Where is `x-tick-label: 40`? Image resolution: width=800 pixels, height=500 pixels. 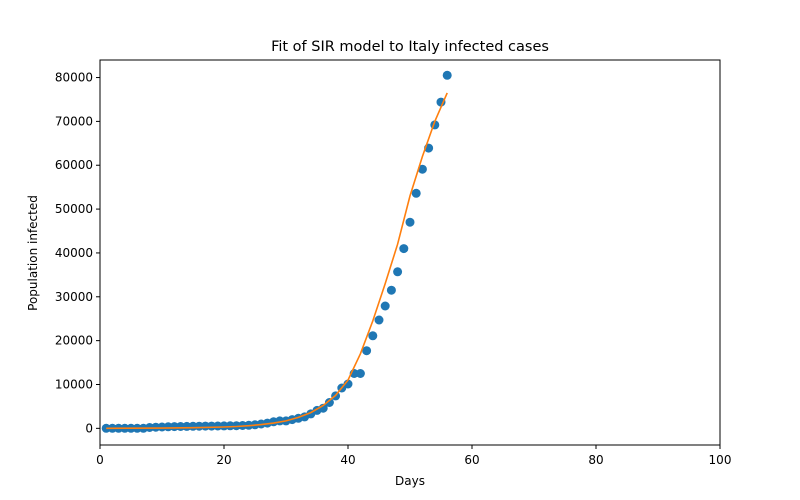
x-tick-label: 40 is located at coordinates (347, 460).